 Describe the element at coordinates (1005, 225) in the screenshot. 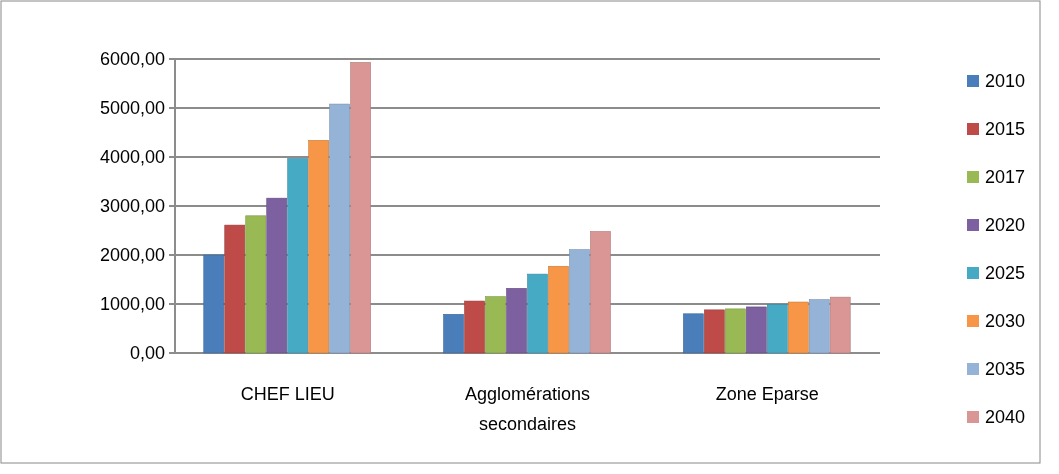

I see `legend-label: 2020` at that location.